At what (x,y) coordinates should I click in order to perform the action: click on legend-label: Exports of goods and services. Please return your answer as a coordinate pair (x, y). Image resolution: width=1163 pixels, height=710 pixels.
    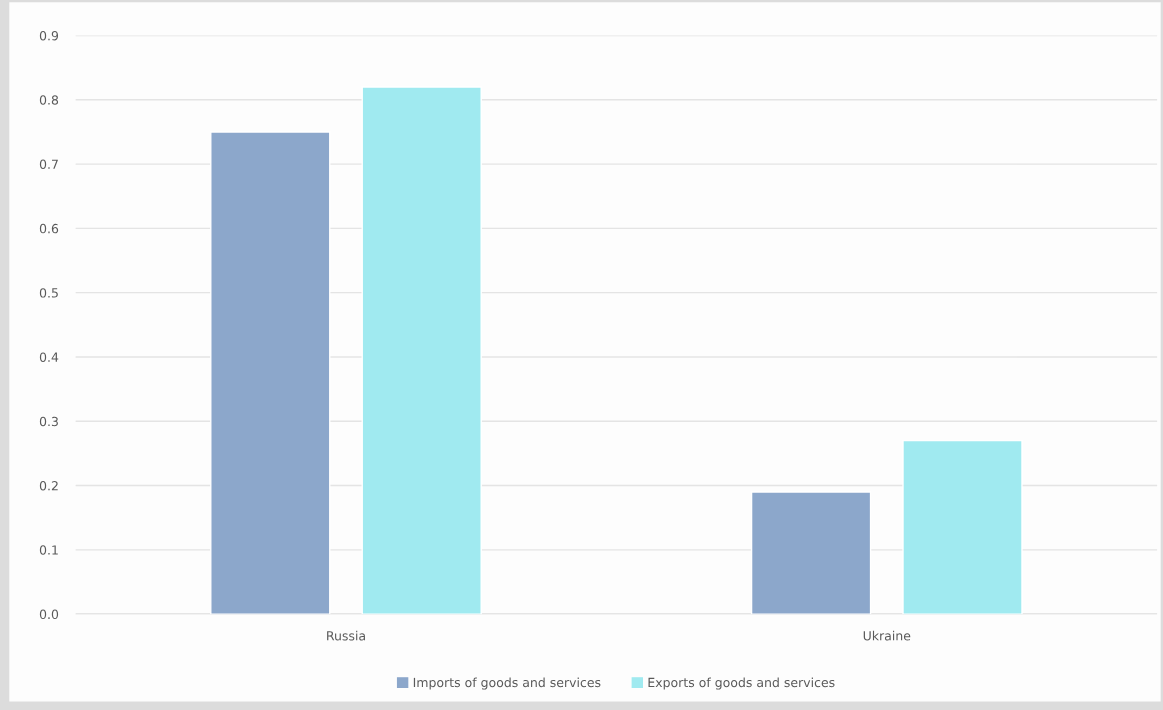
    Looking at the image, I should click on (741, 683).